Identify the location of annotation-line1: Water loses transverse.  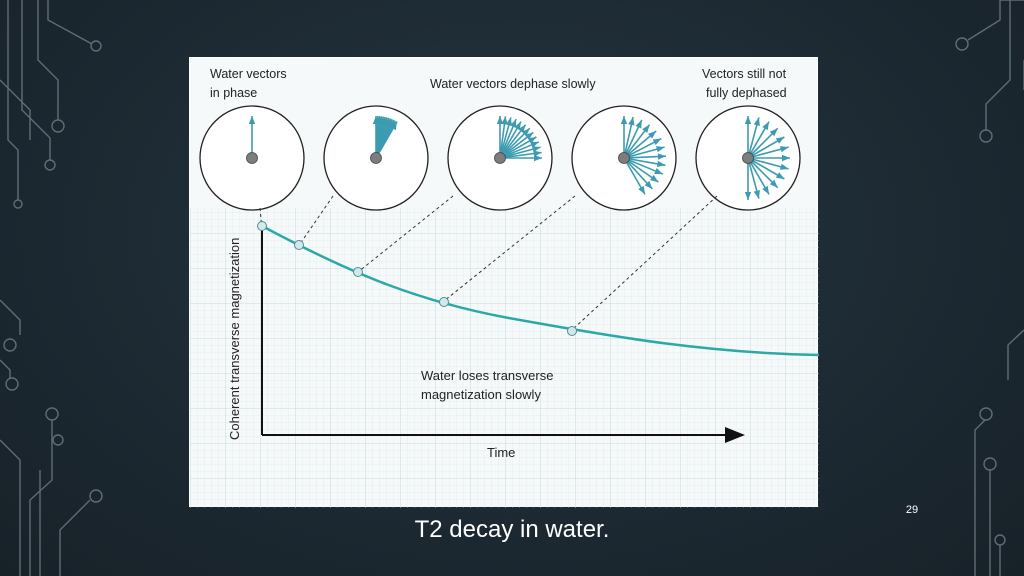
(487, 375).